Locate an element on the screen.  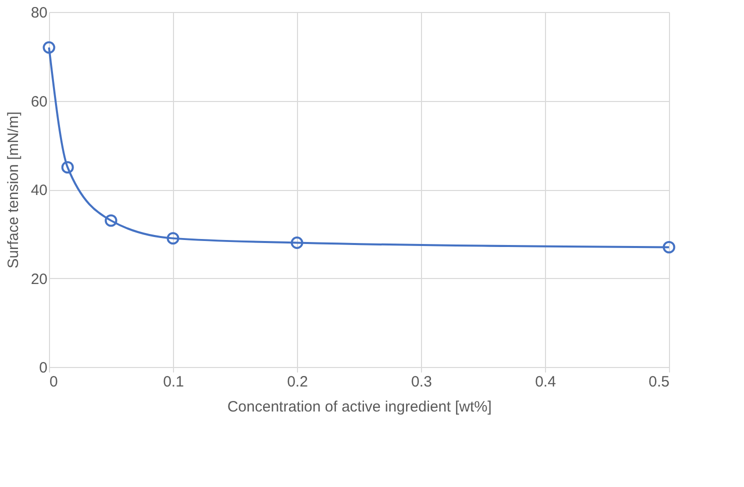
x-tick-label: 0.3 is located at coordinates (421, 382).